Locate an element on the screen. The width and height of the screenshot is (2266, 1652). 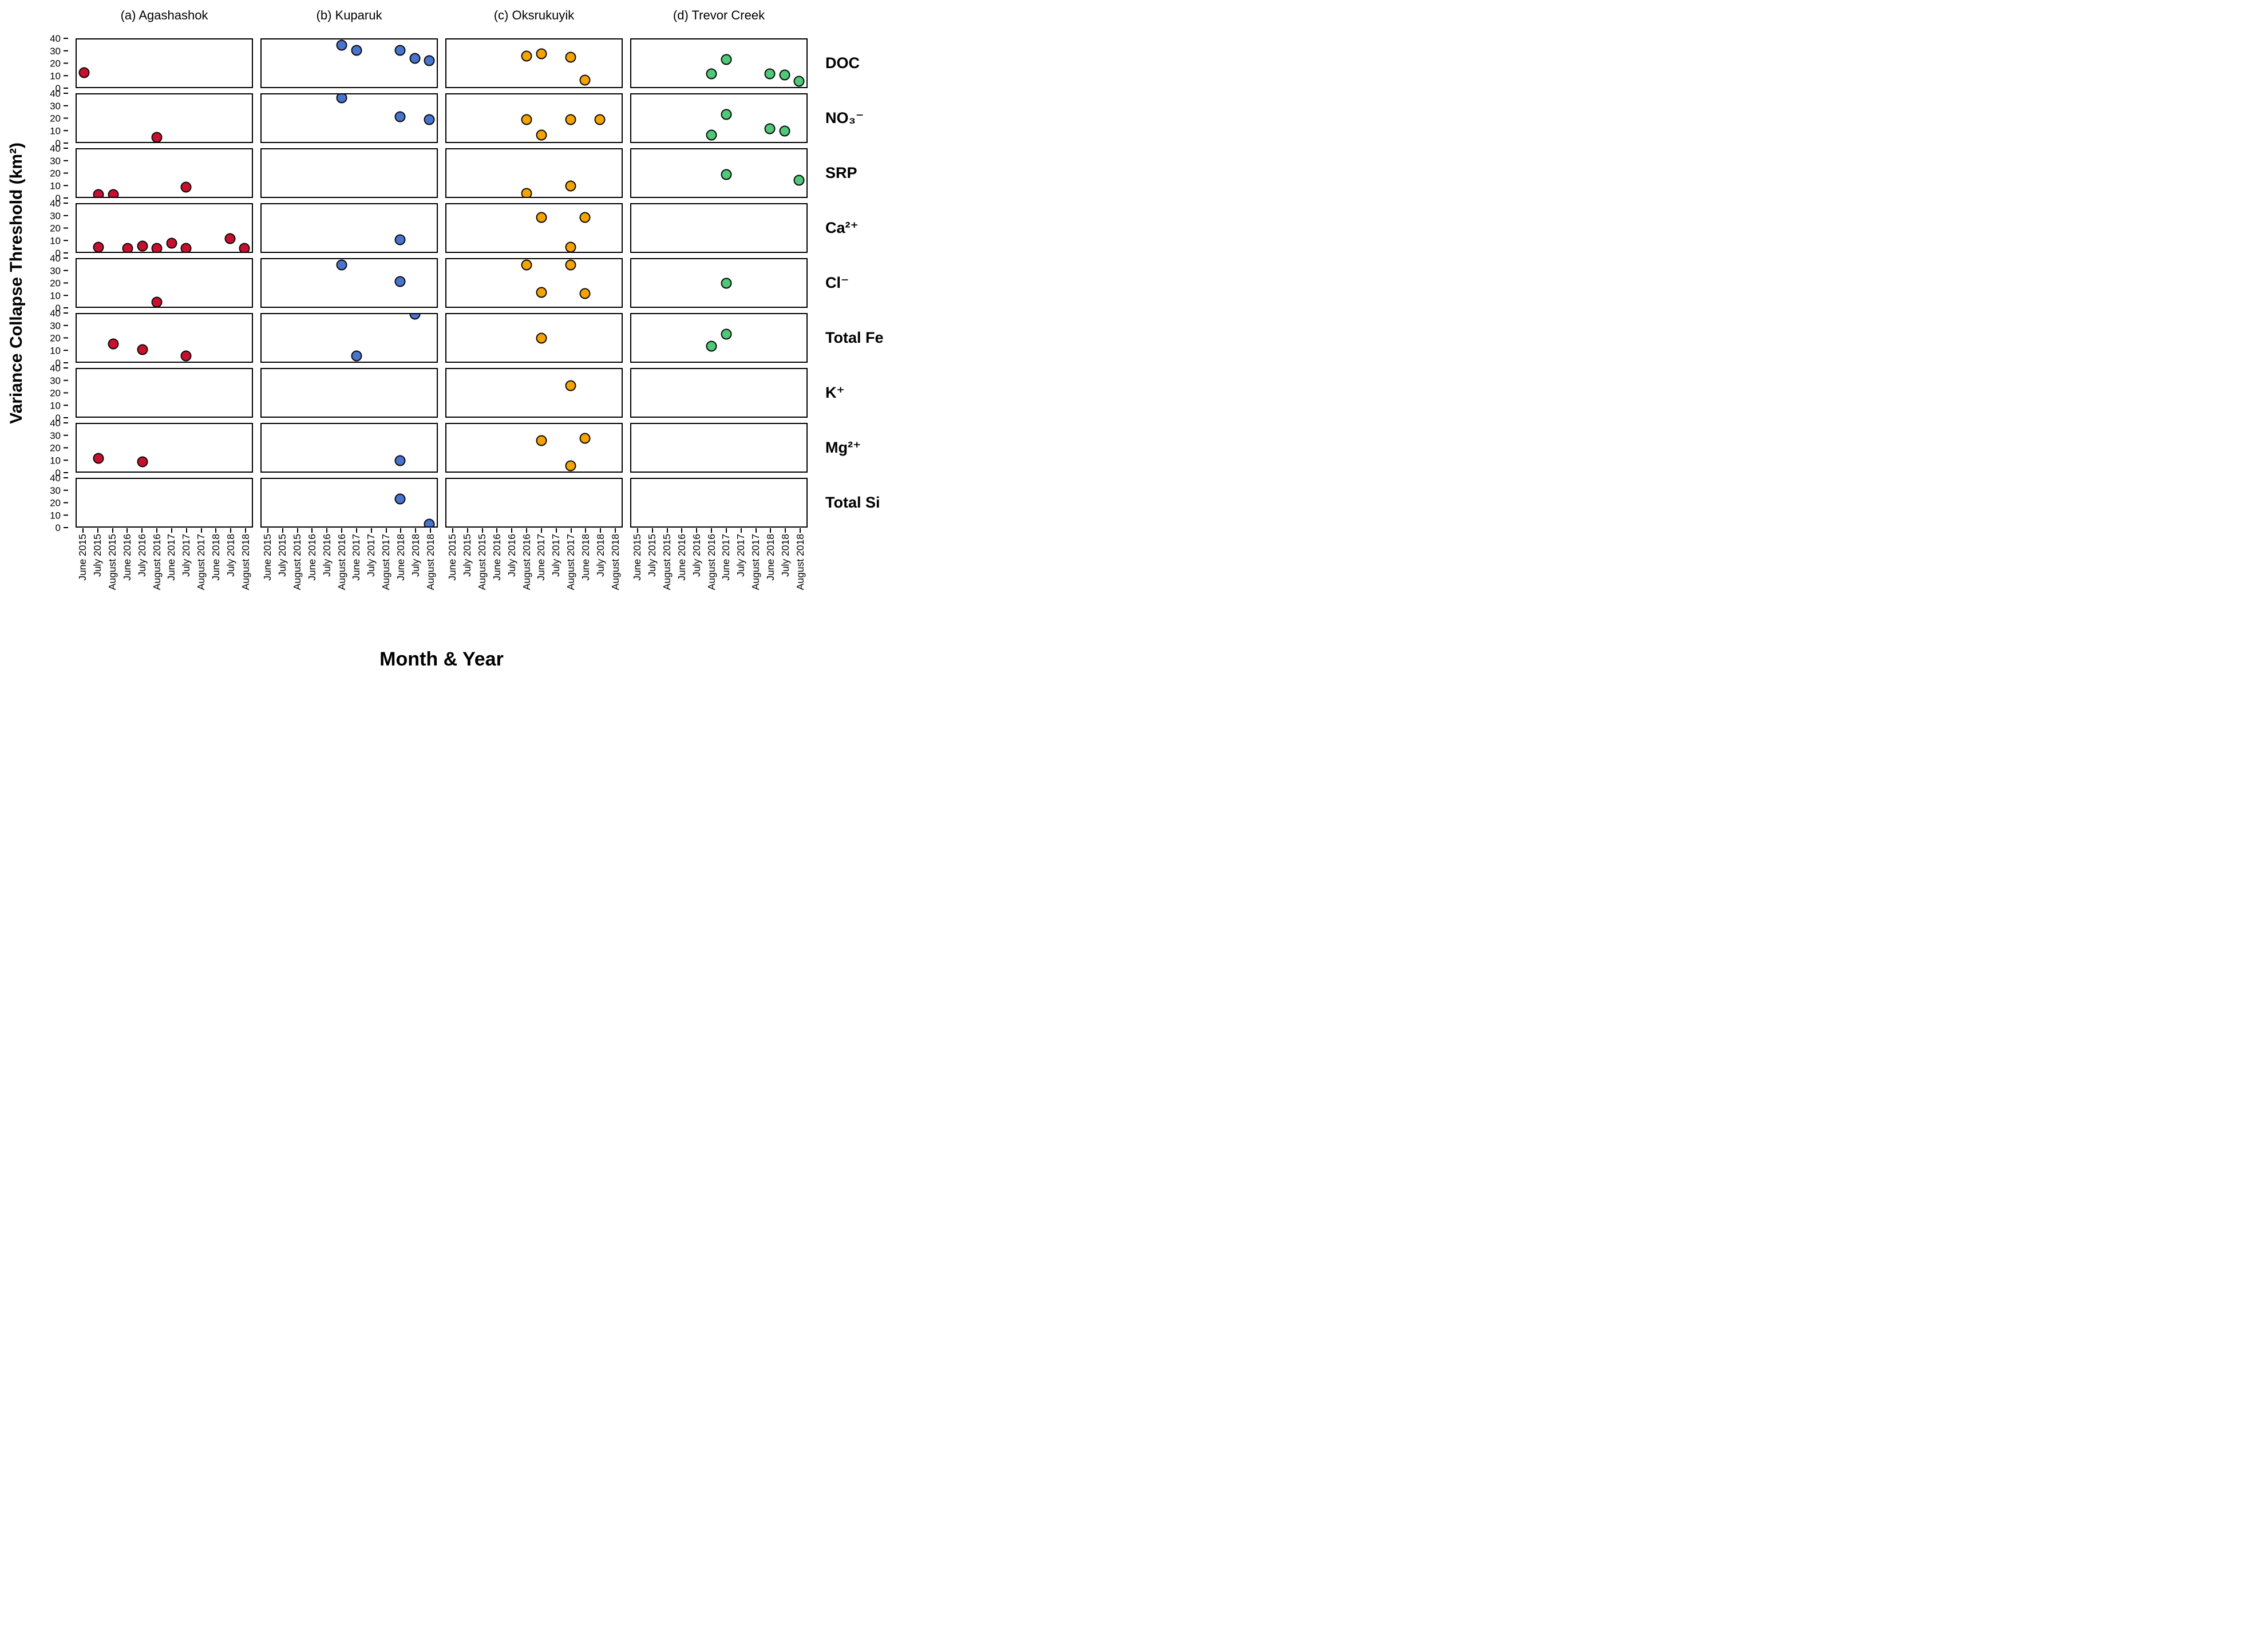
row-label-srp: SRP is located at coordinates (863, 173).